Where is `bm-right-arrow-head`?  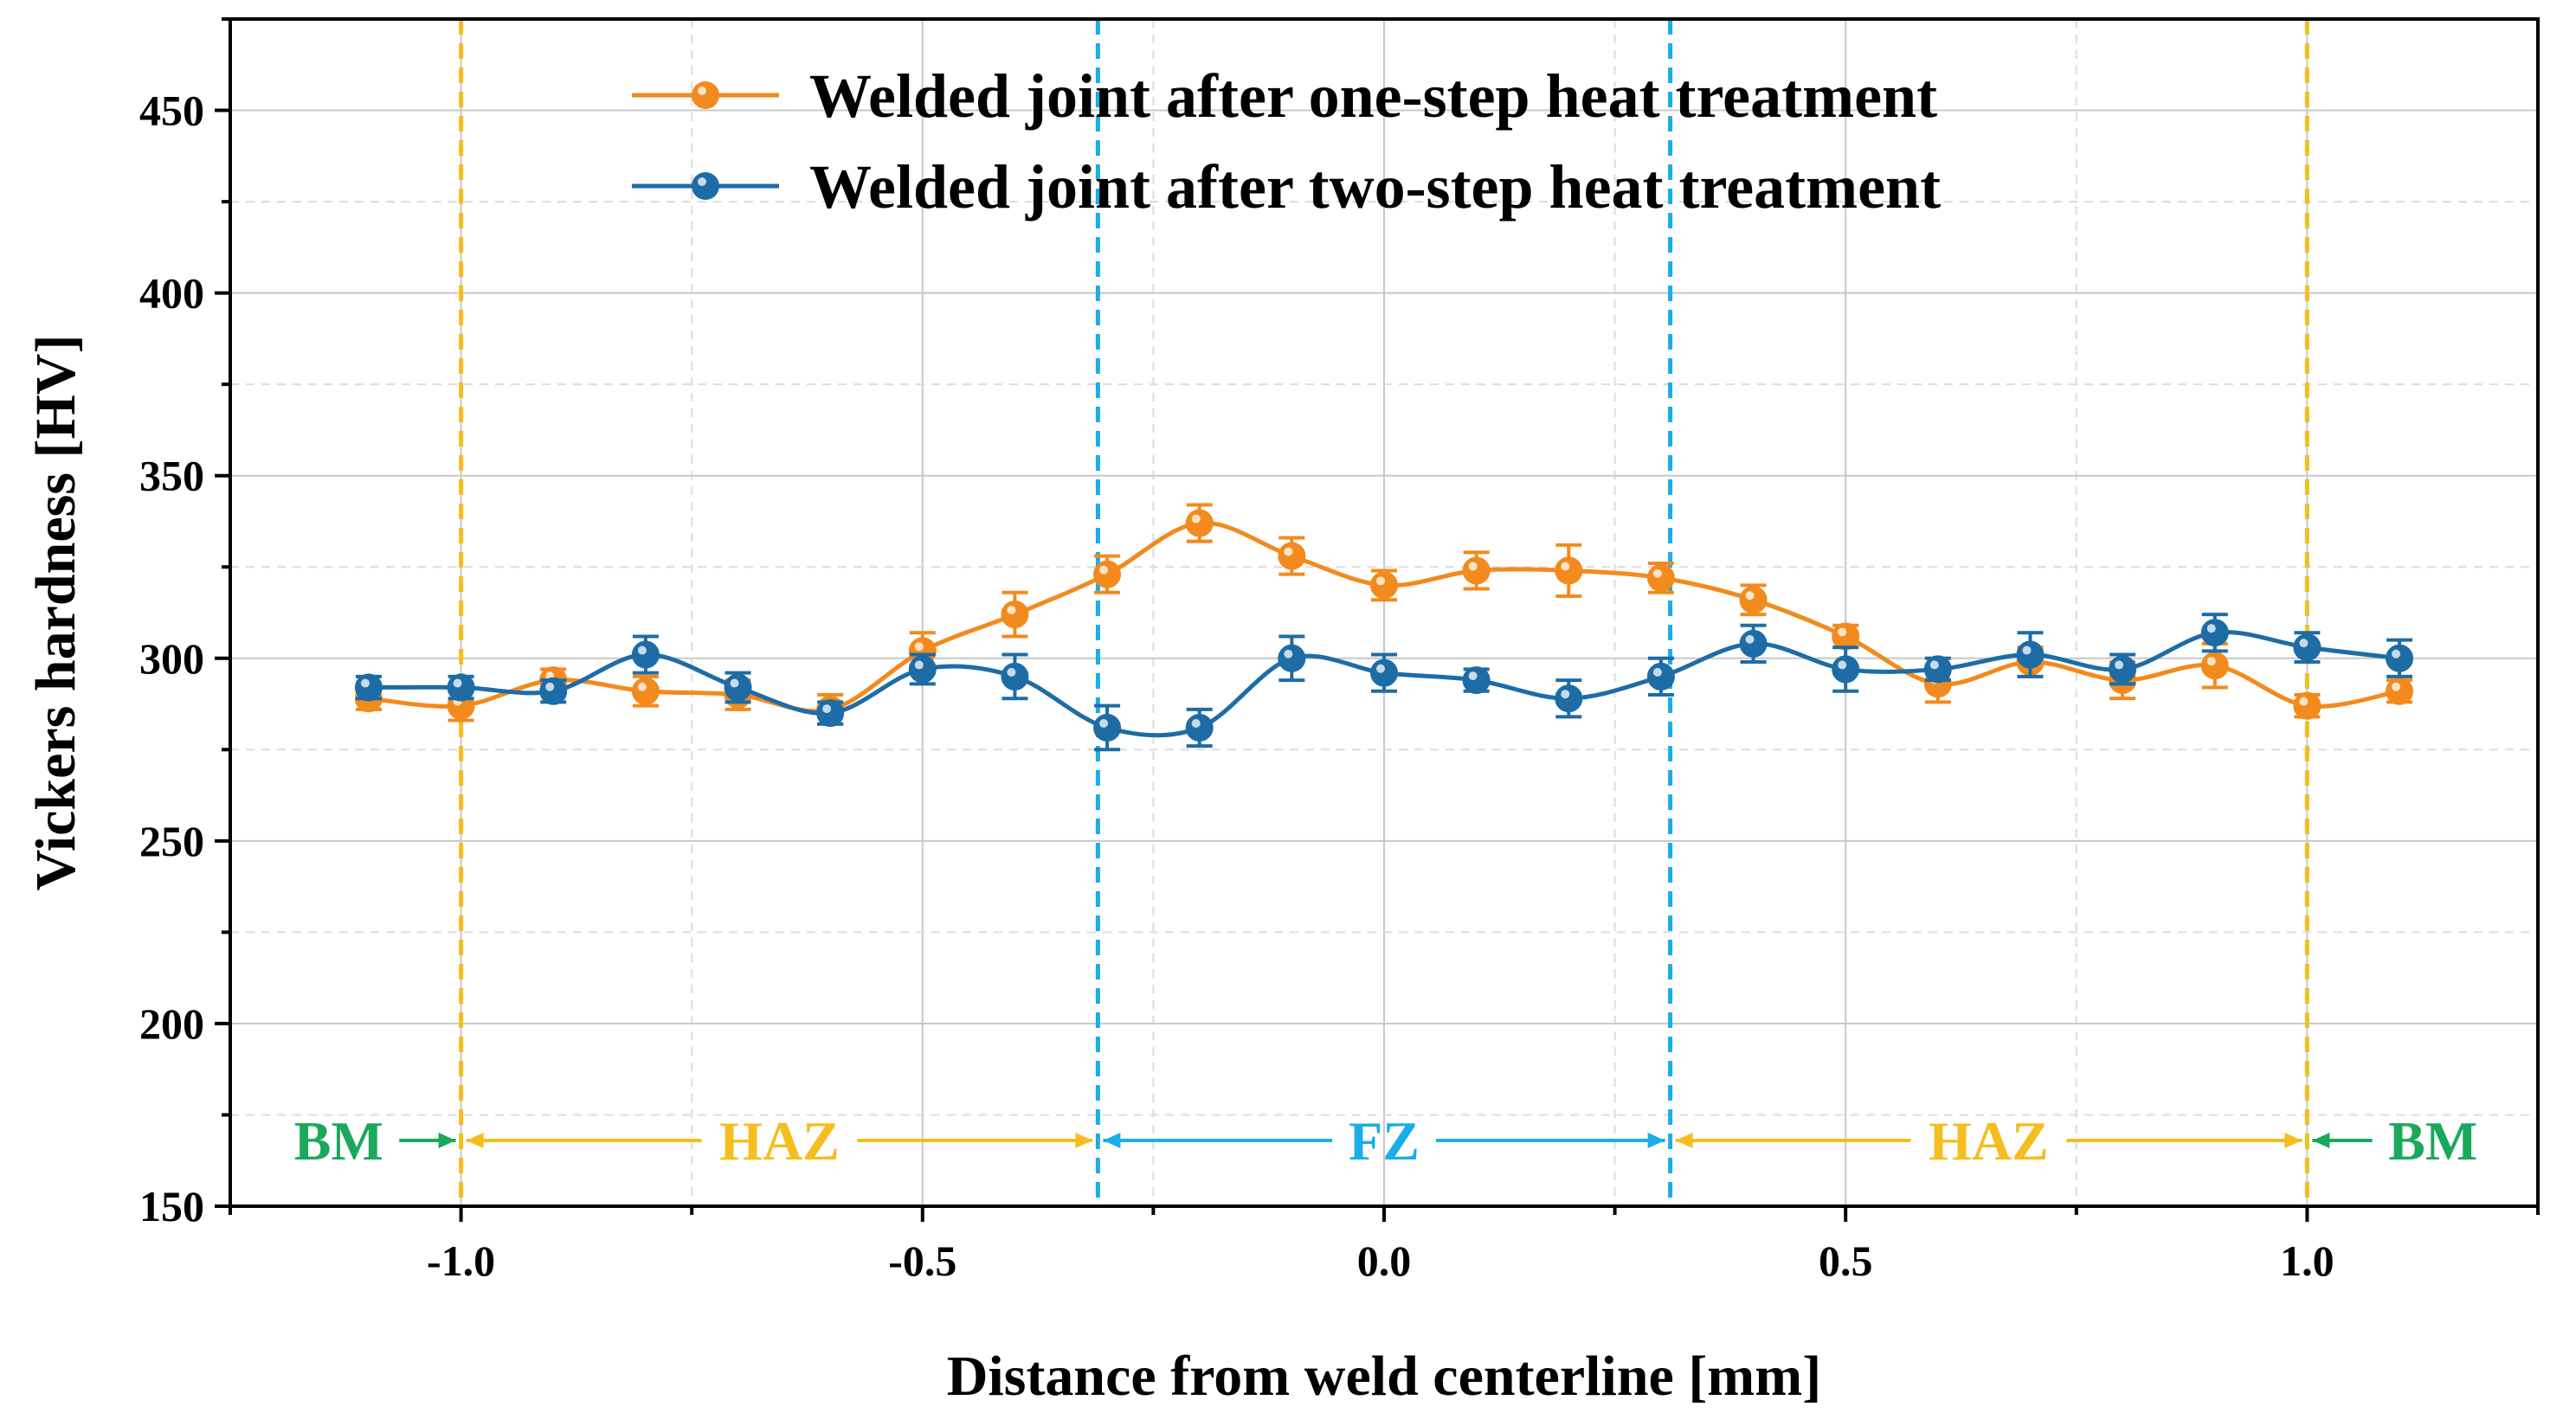
bm-right-arrow-head is located at coordinates (2321, 1141).